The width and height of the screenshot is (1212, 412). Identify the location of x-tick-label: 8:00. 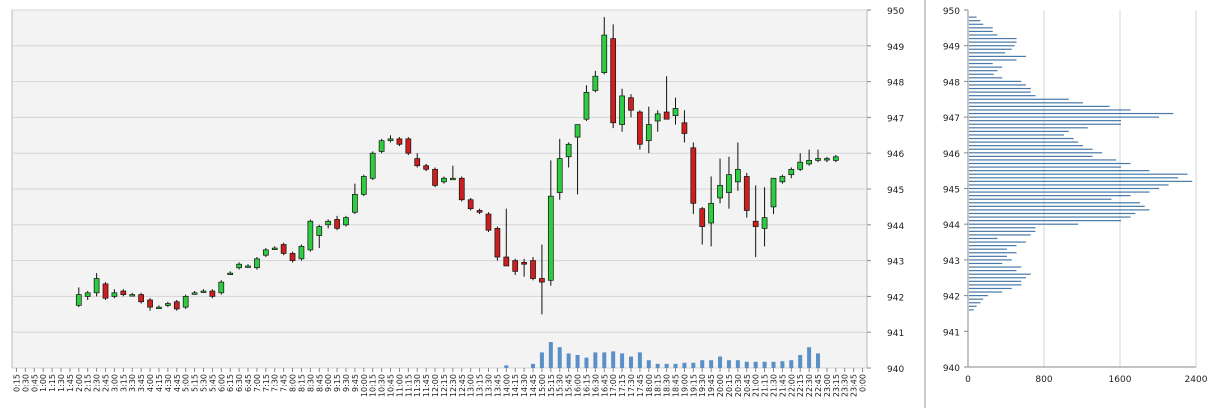
(293, 383).